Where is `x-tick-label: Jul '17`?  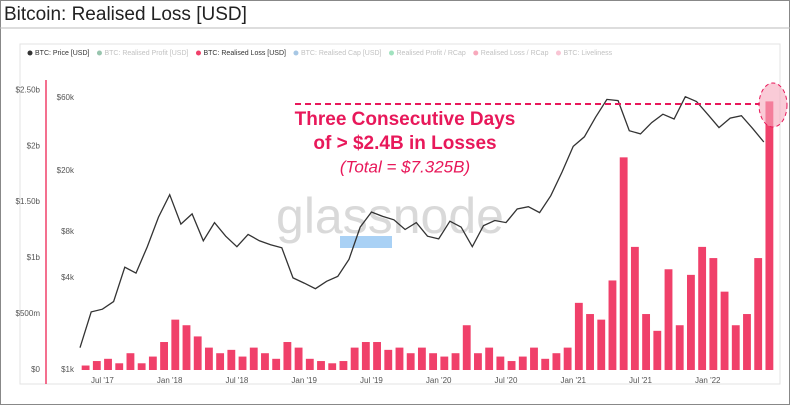 x-tick-label: Jul '17 is located at coordinates (102, 380).